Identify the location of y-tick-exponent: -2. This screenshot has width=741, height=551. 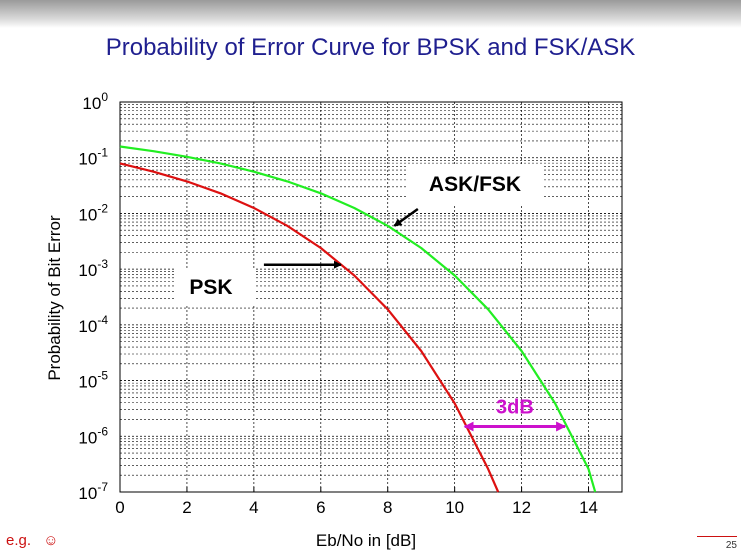
(102, 208).